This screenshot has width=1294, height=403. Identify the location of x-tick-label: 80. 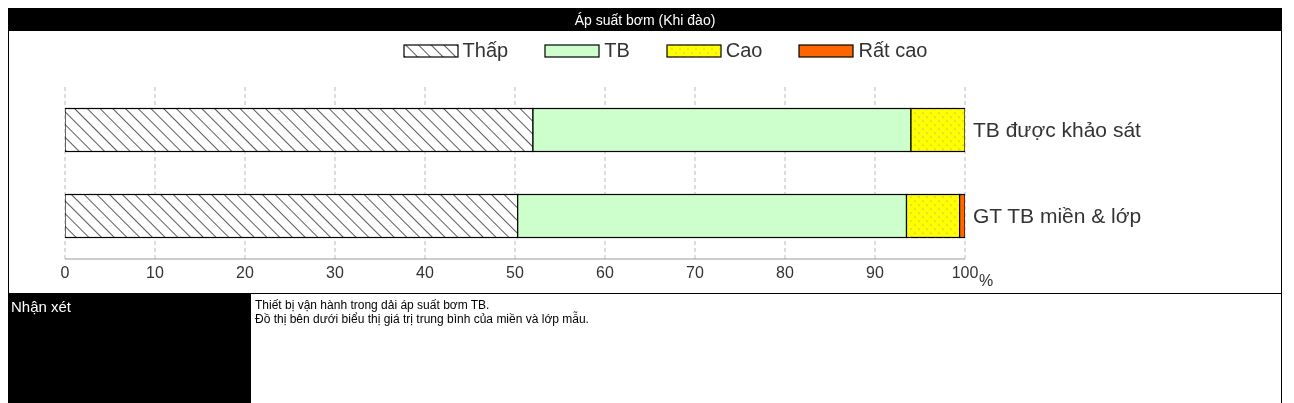
(785, 273).